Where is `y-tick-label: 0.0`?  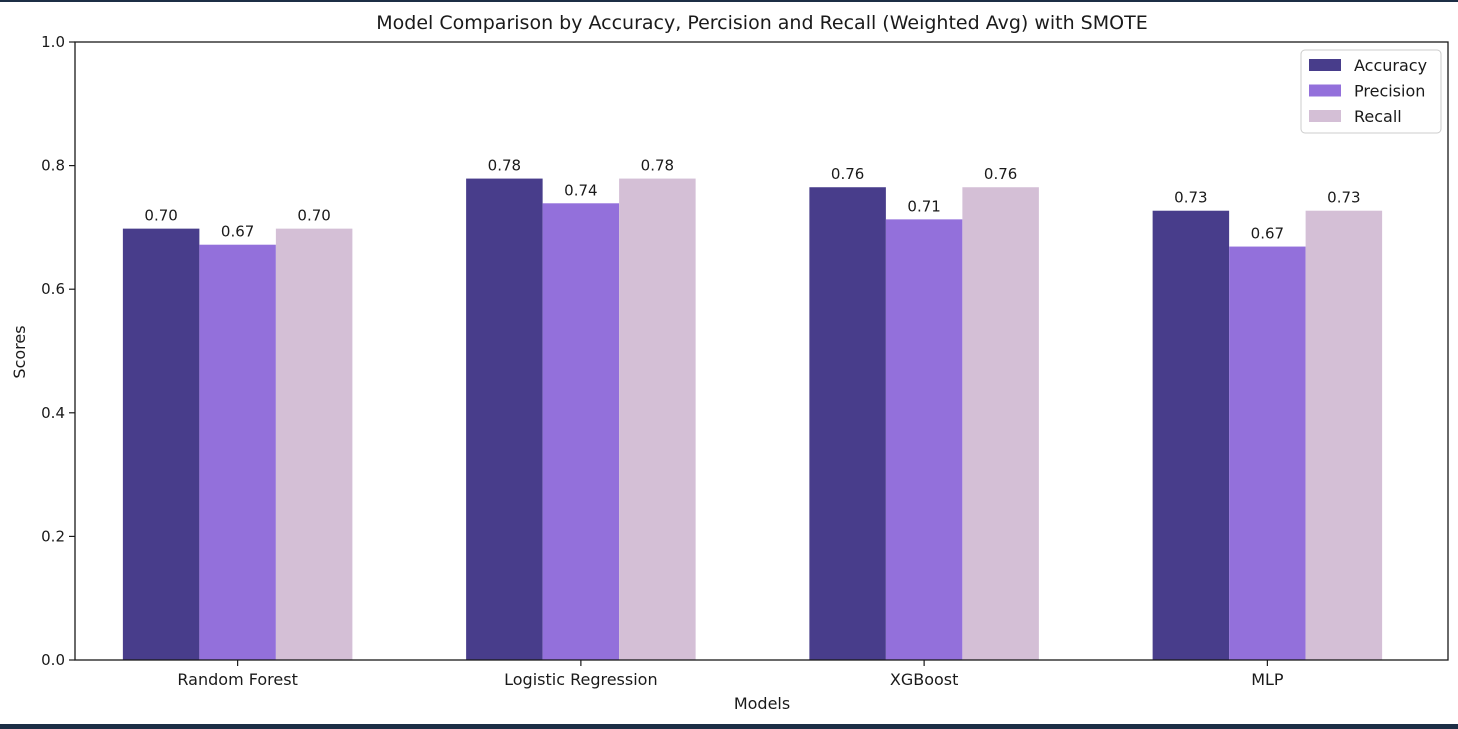
y-tick-label: 0.0 is located at coordinates (53, 660).